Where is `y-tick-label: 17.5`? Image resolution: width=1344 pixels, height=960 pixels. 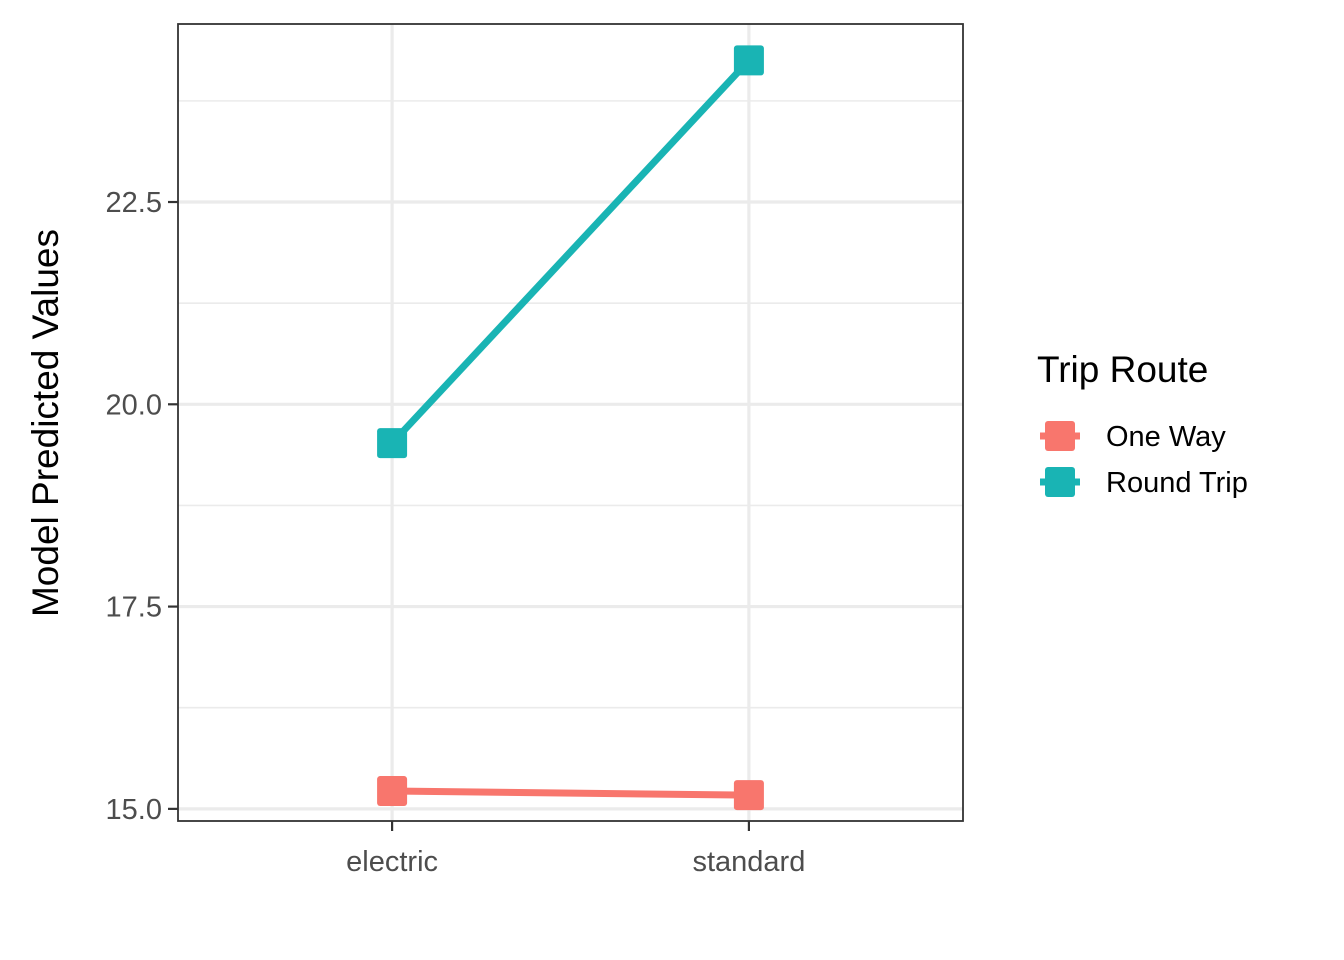 y-tick-label: 17.5 is located at coordinates (134, 608).